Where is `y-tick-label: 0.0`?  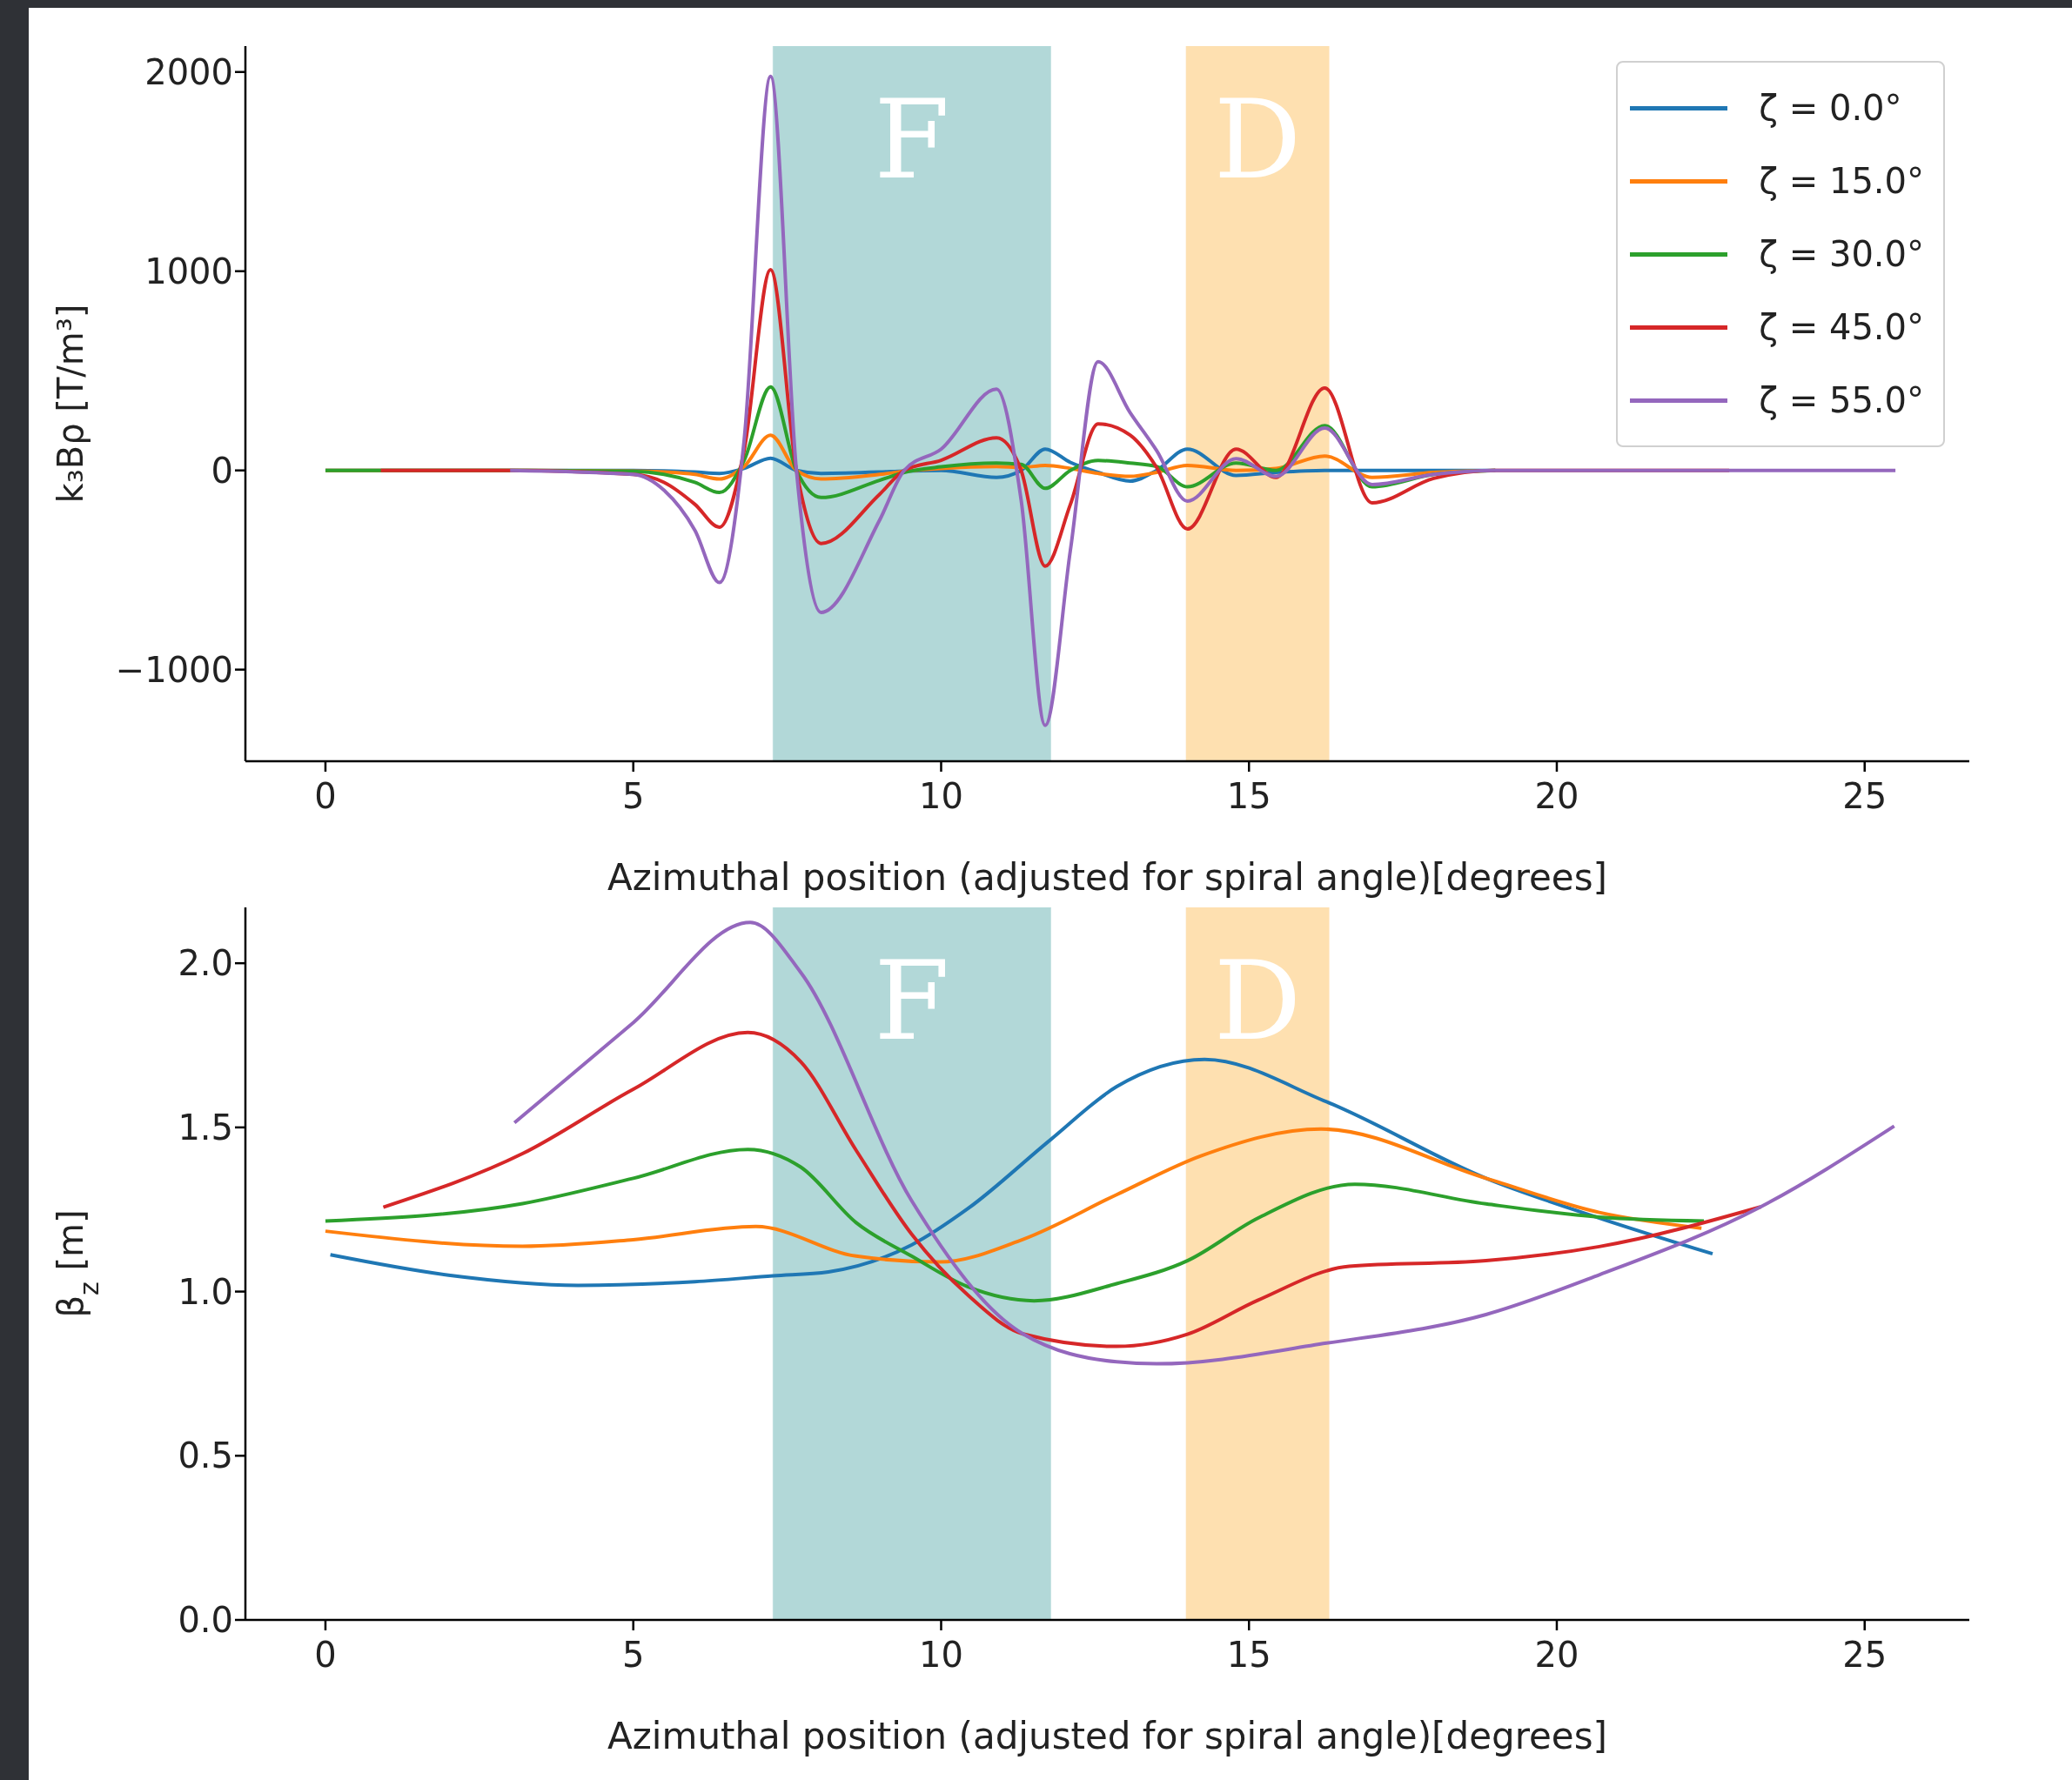 y-tick-label: 0.0 is located at coordinates (205, 1620).